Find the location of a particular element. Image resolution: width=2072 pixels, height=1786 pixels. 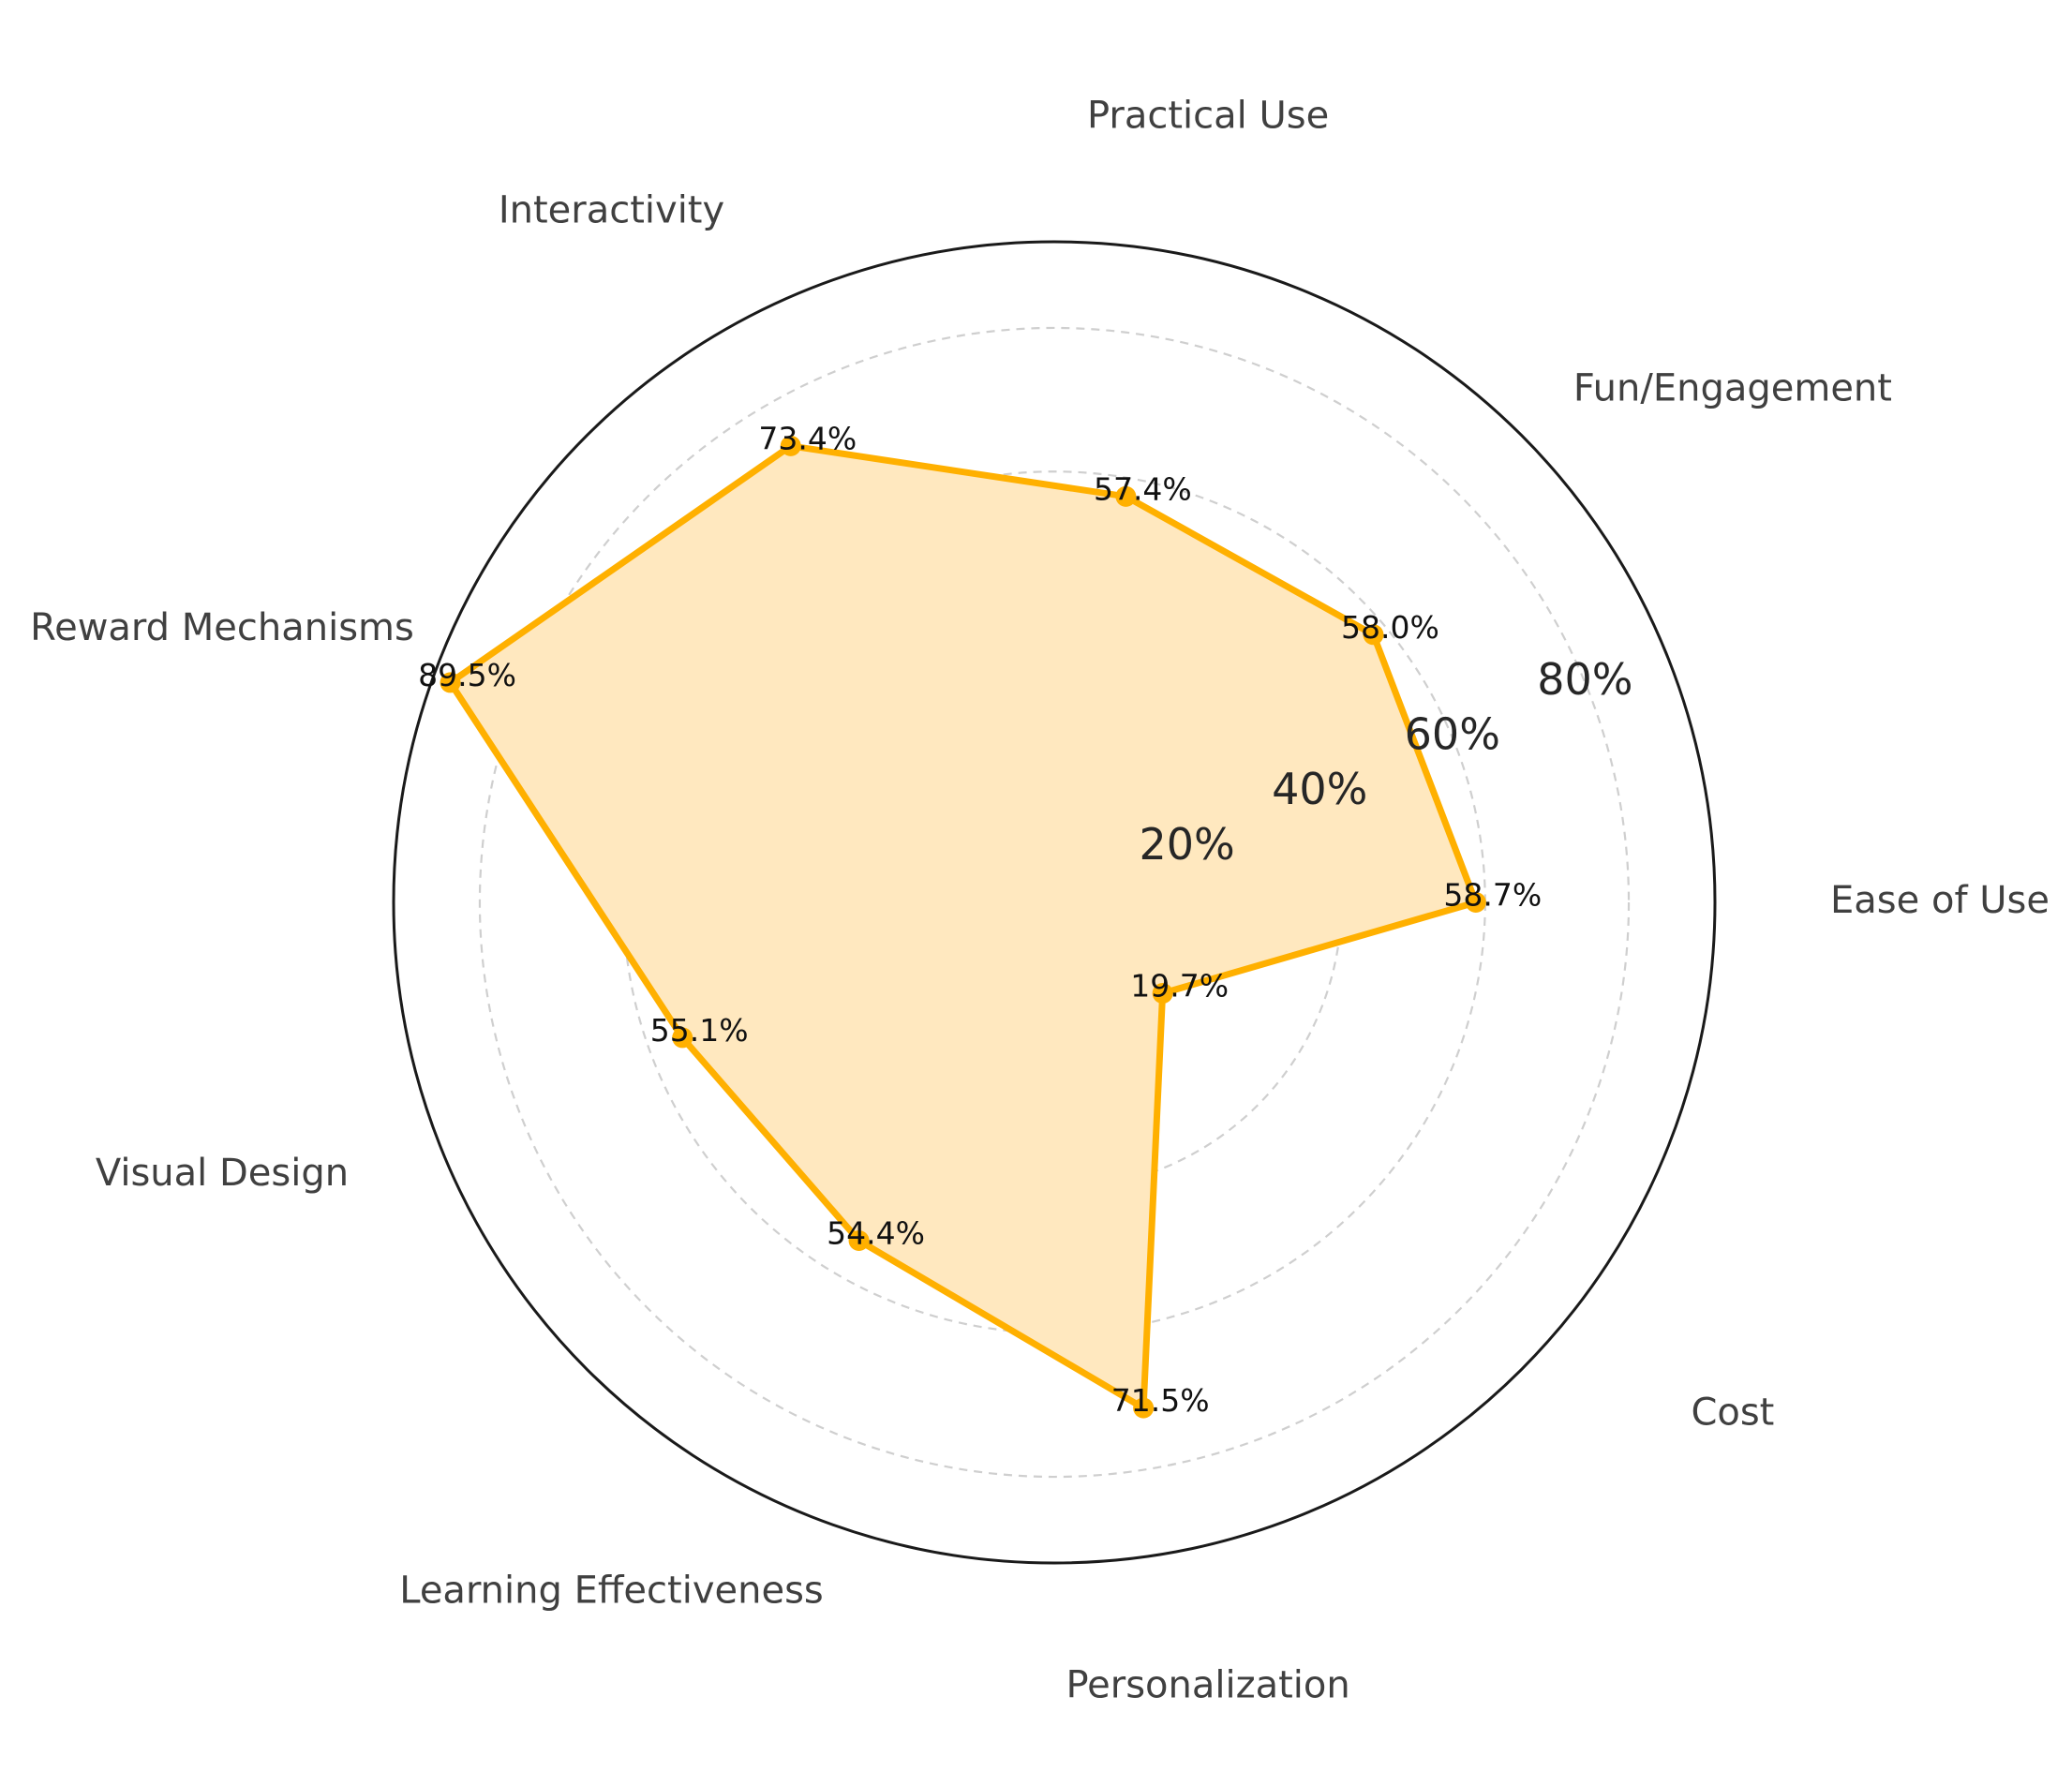

radial-tick-labels: 20% 40% 60% 80% is located at coordinates (1385, 762).